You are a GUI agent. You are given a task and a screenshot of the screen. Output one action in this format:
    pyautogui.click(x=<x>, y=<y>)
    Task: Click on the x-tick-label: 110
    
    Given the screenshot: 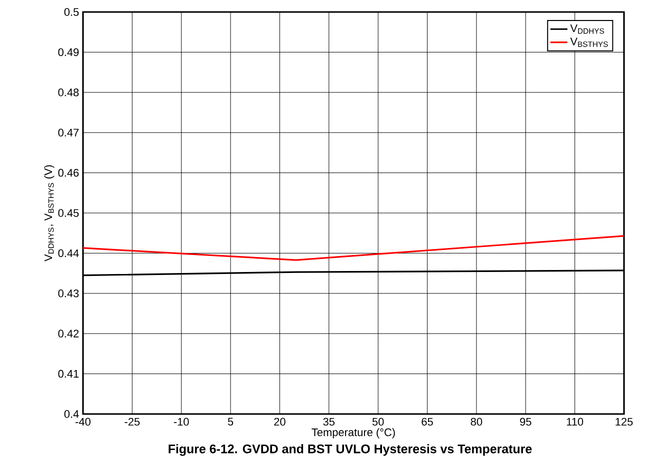 What is the action you would take?
    pyautogui.click(x=575, y=422)
    